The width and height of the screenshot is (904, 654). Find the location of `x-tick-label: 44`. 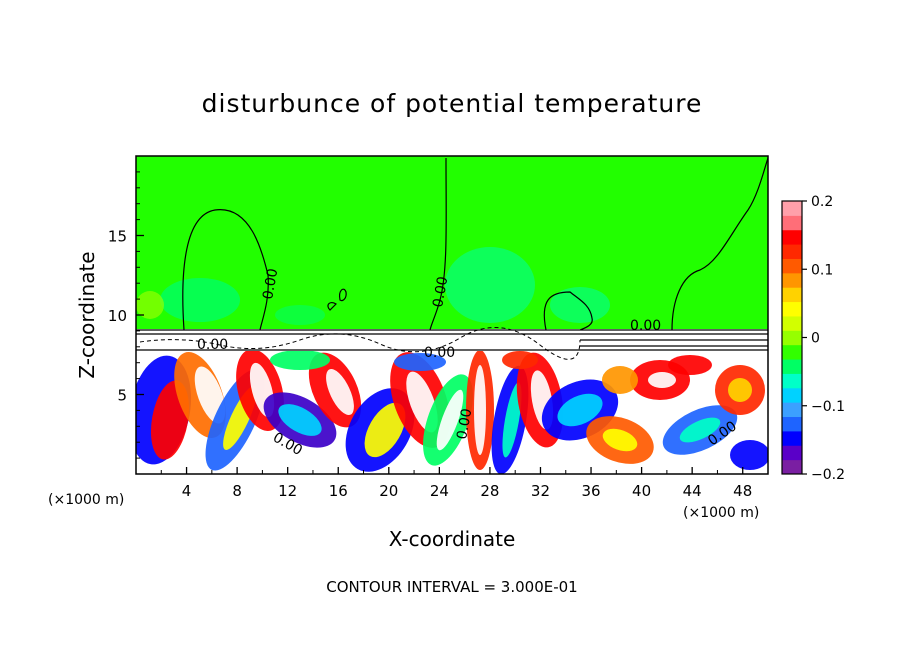

x-tick-label: 44 is located at coordinates (692, 491).